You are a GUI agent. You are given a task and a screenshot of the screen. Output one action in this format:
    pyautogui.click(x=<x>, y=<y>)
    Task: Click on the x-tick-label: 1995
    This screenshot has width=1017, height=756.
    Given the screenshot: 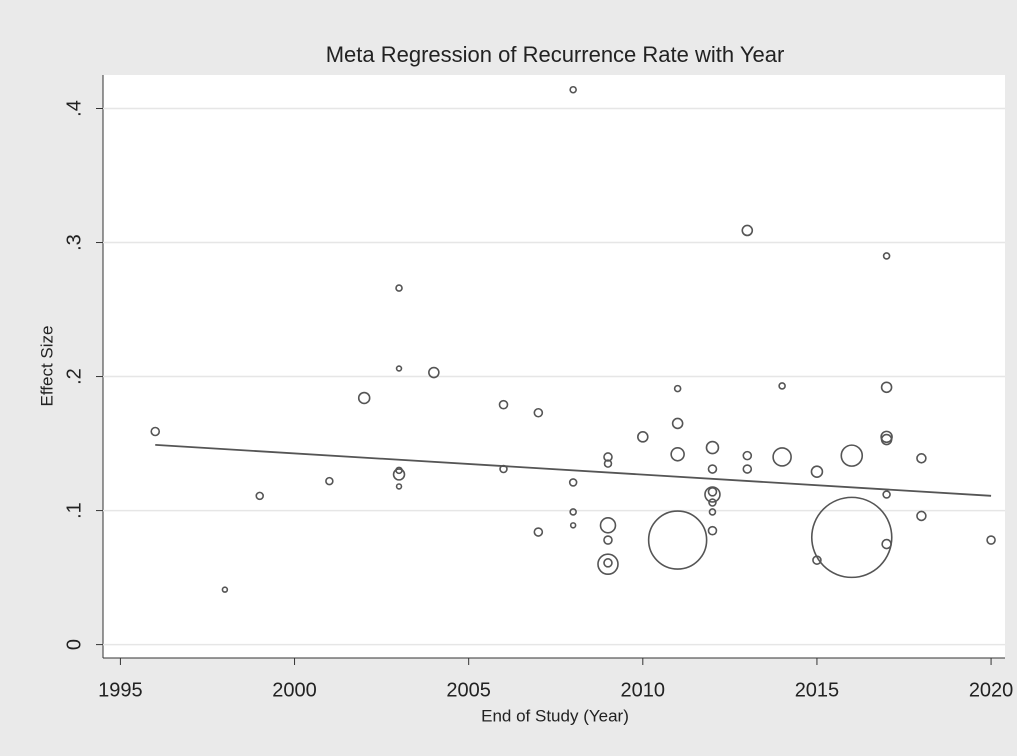 What is the action you would take?
    pyautogui.click(x=120, y=690)
    